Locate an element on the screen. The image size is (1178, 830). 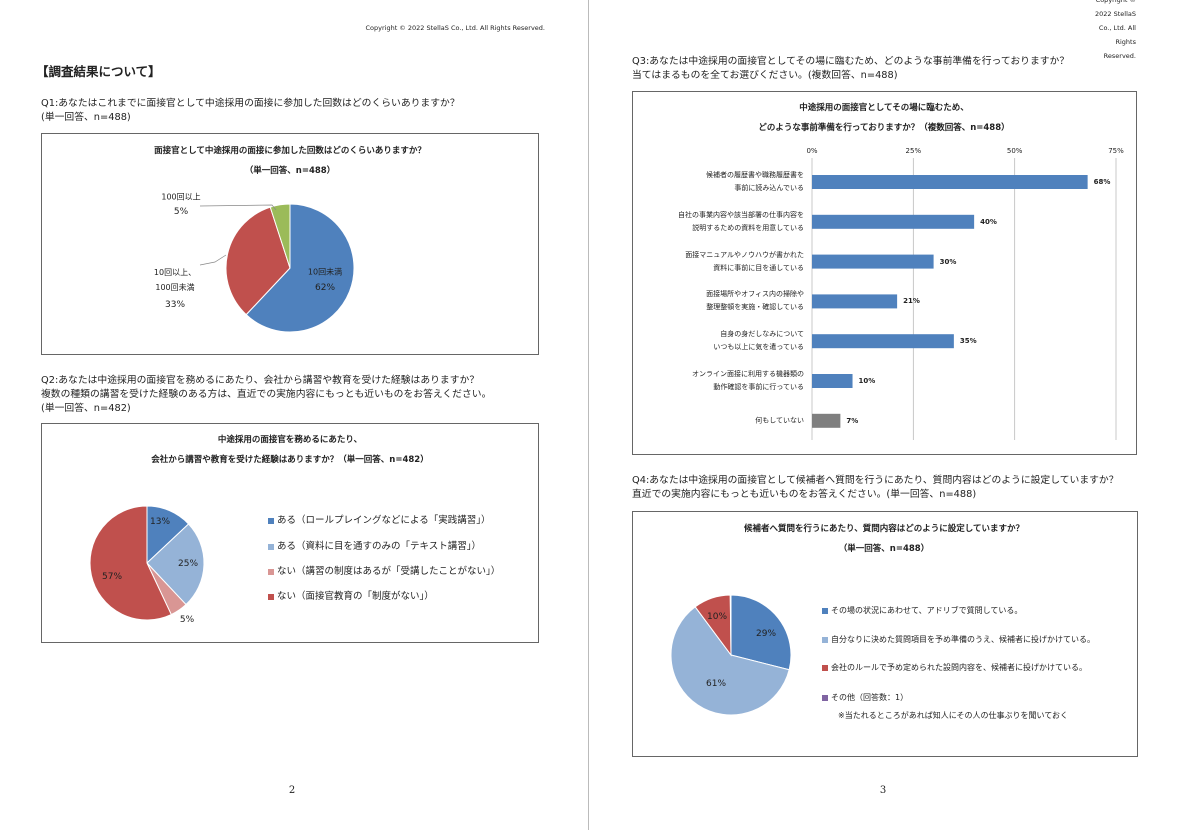
x-tick-label: 0% is located at coordinates (812, 151).